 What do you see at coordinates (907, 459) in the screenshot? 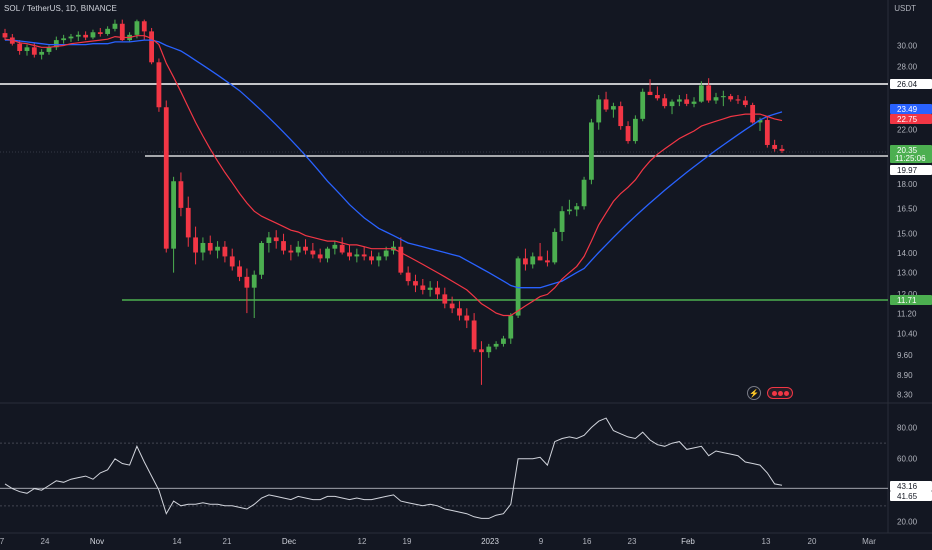
I see `rsi-tick-label: 60.00` at bounding box center [907, 459].